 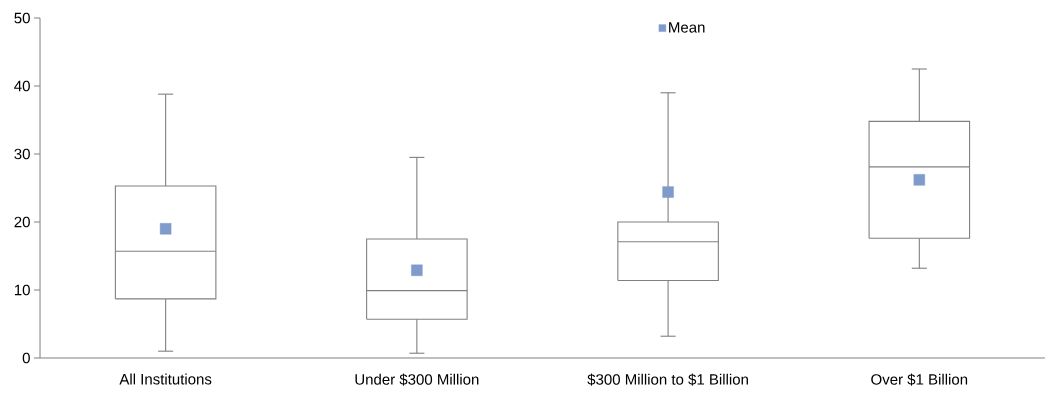 I want to click on x-tick-label: All Institutions, so click(x=165, y=379).